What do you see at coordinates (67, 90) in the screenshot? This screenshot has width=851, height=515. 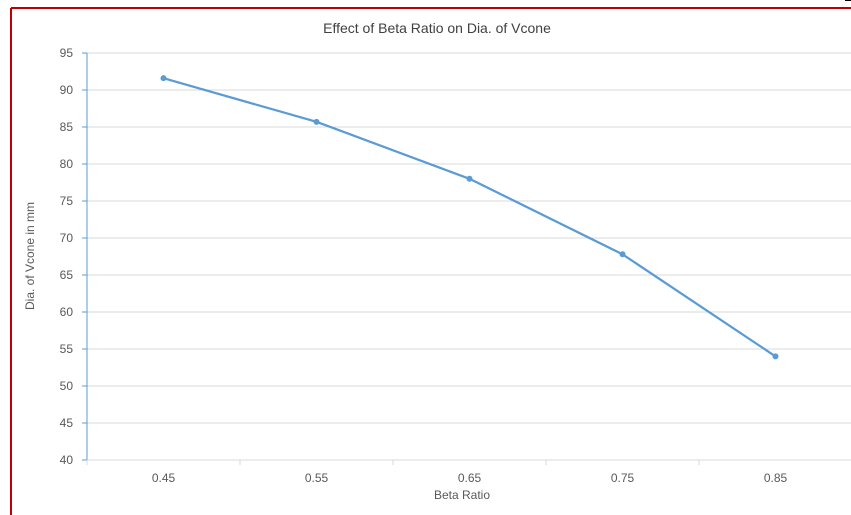 I see `y-tick-label: 90` at bounding box center [67, 90].